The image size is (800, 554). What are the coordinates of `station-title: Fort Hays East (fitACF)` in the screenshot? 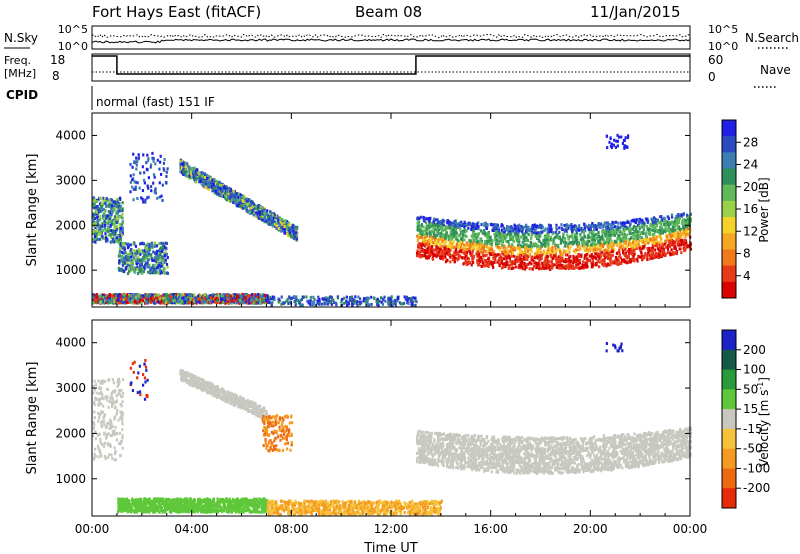 It's located at (176, 12).